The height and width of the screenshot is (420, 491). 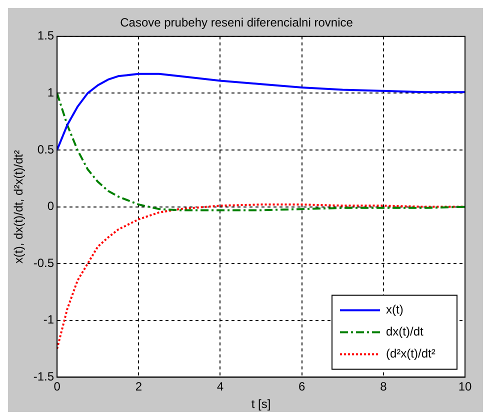 I want to click on x-tick-label: 6, so click(x=302, y=387).